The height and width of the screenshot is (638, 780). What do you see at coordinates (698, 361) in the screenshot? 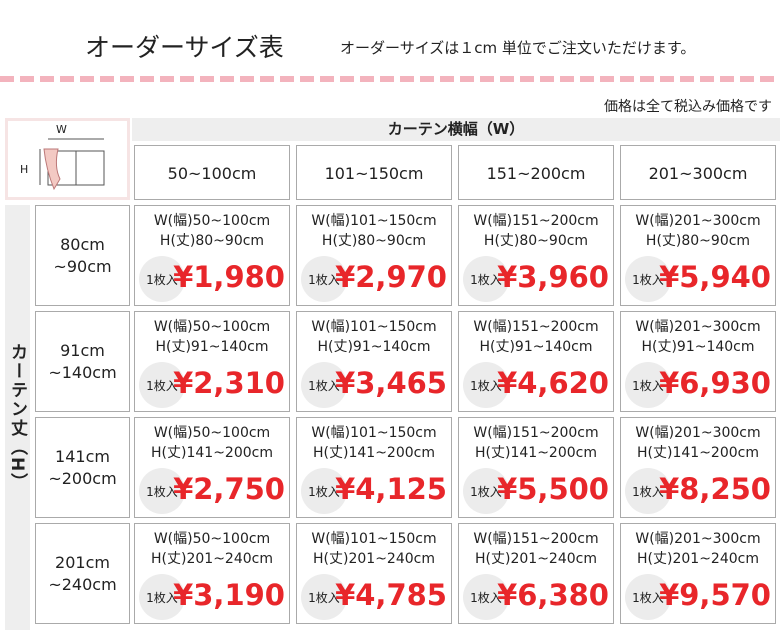
I see `price-cell: W(幅)201~300cm H(丈)91~140cm 1枚入 ¥6,930` at bounding box center [698, 361].